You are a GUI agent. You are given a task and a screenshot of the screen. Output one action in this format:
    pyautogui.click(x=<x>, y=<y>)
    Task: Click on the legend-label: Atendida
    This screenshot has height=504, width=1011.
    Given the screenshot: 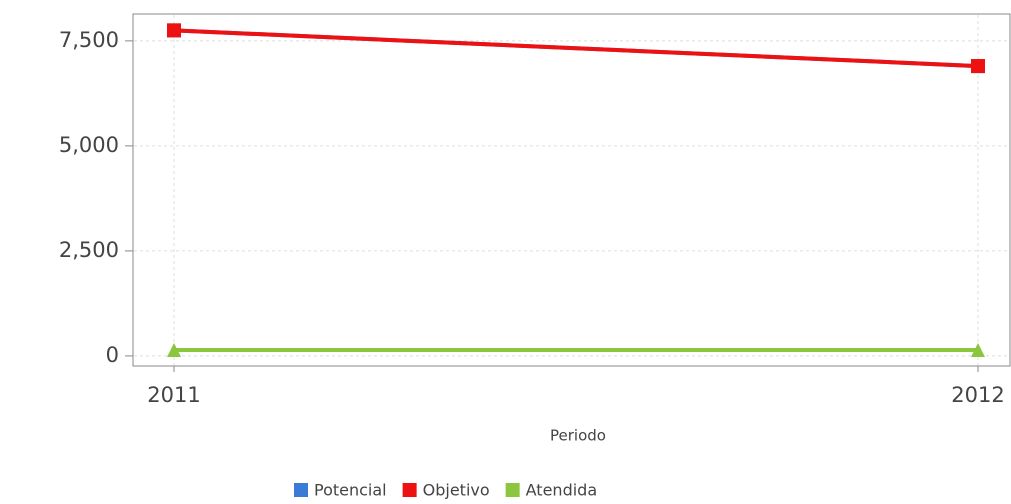 What is the action you would take?
    pyautogui.click(x=561, y=490)
    